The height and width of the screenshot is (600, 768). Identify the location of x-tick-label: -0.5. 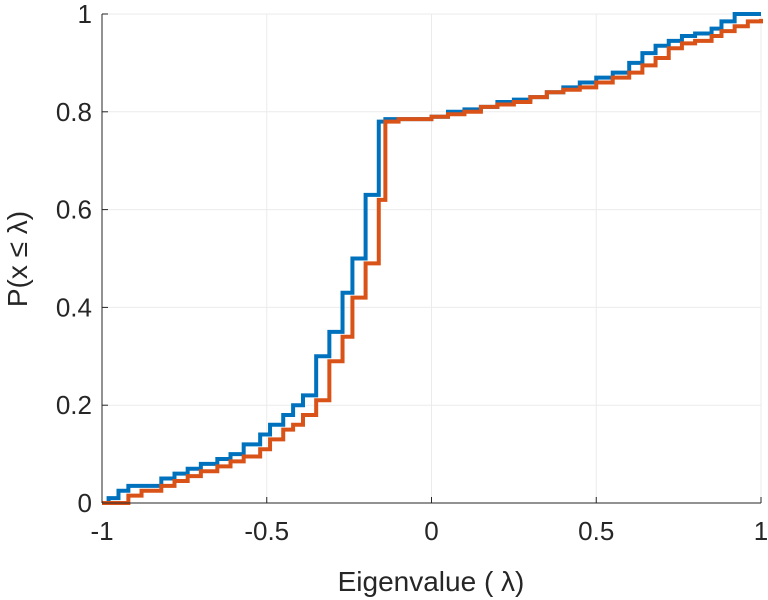
(266, 531).